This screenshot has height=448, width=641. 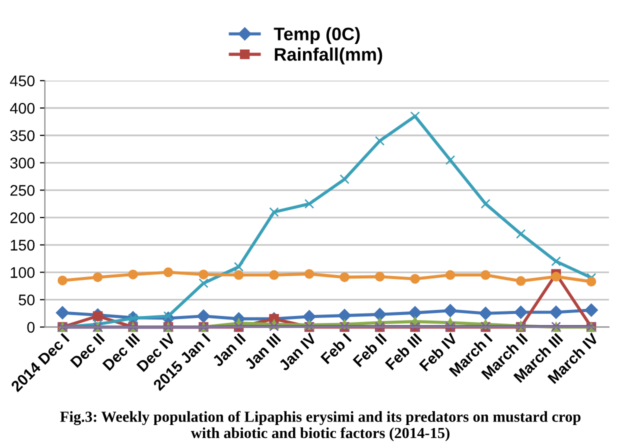 I want to click on y-tick-label: 350, so click(x=22, y=136).